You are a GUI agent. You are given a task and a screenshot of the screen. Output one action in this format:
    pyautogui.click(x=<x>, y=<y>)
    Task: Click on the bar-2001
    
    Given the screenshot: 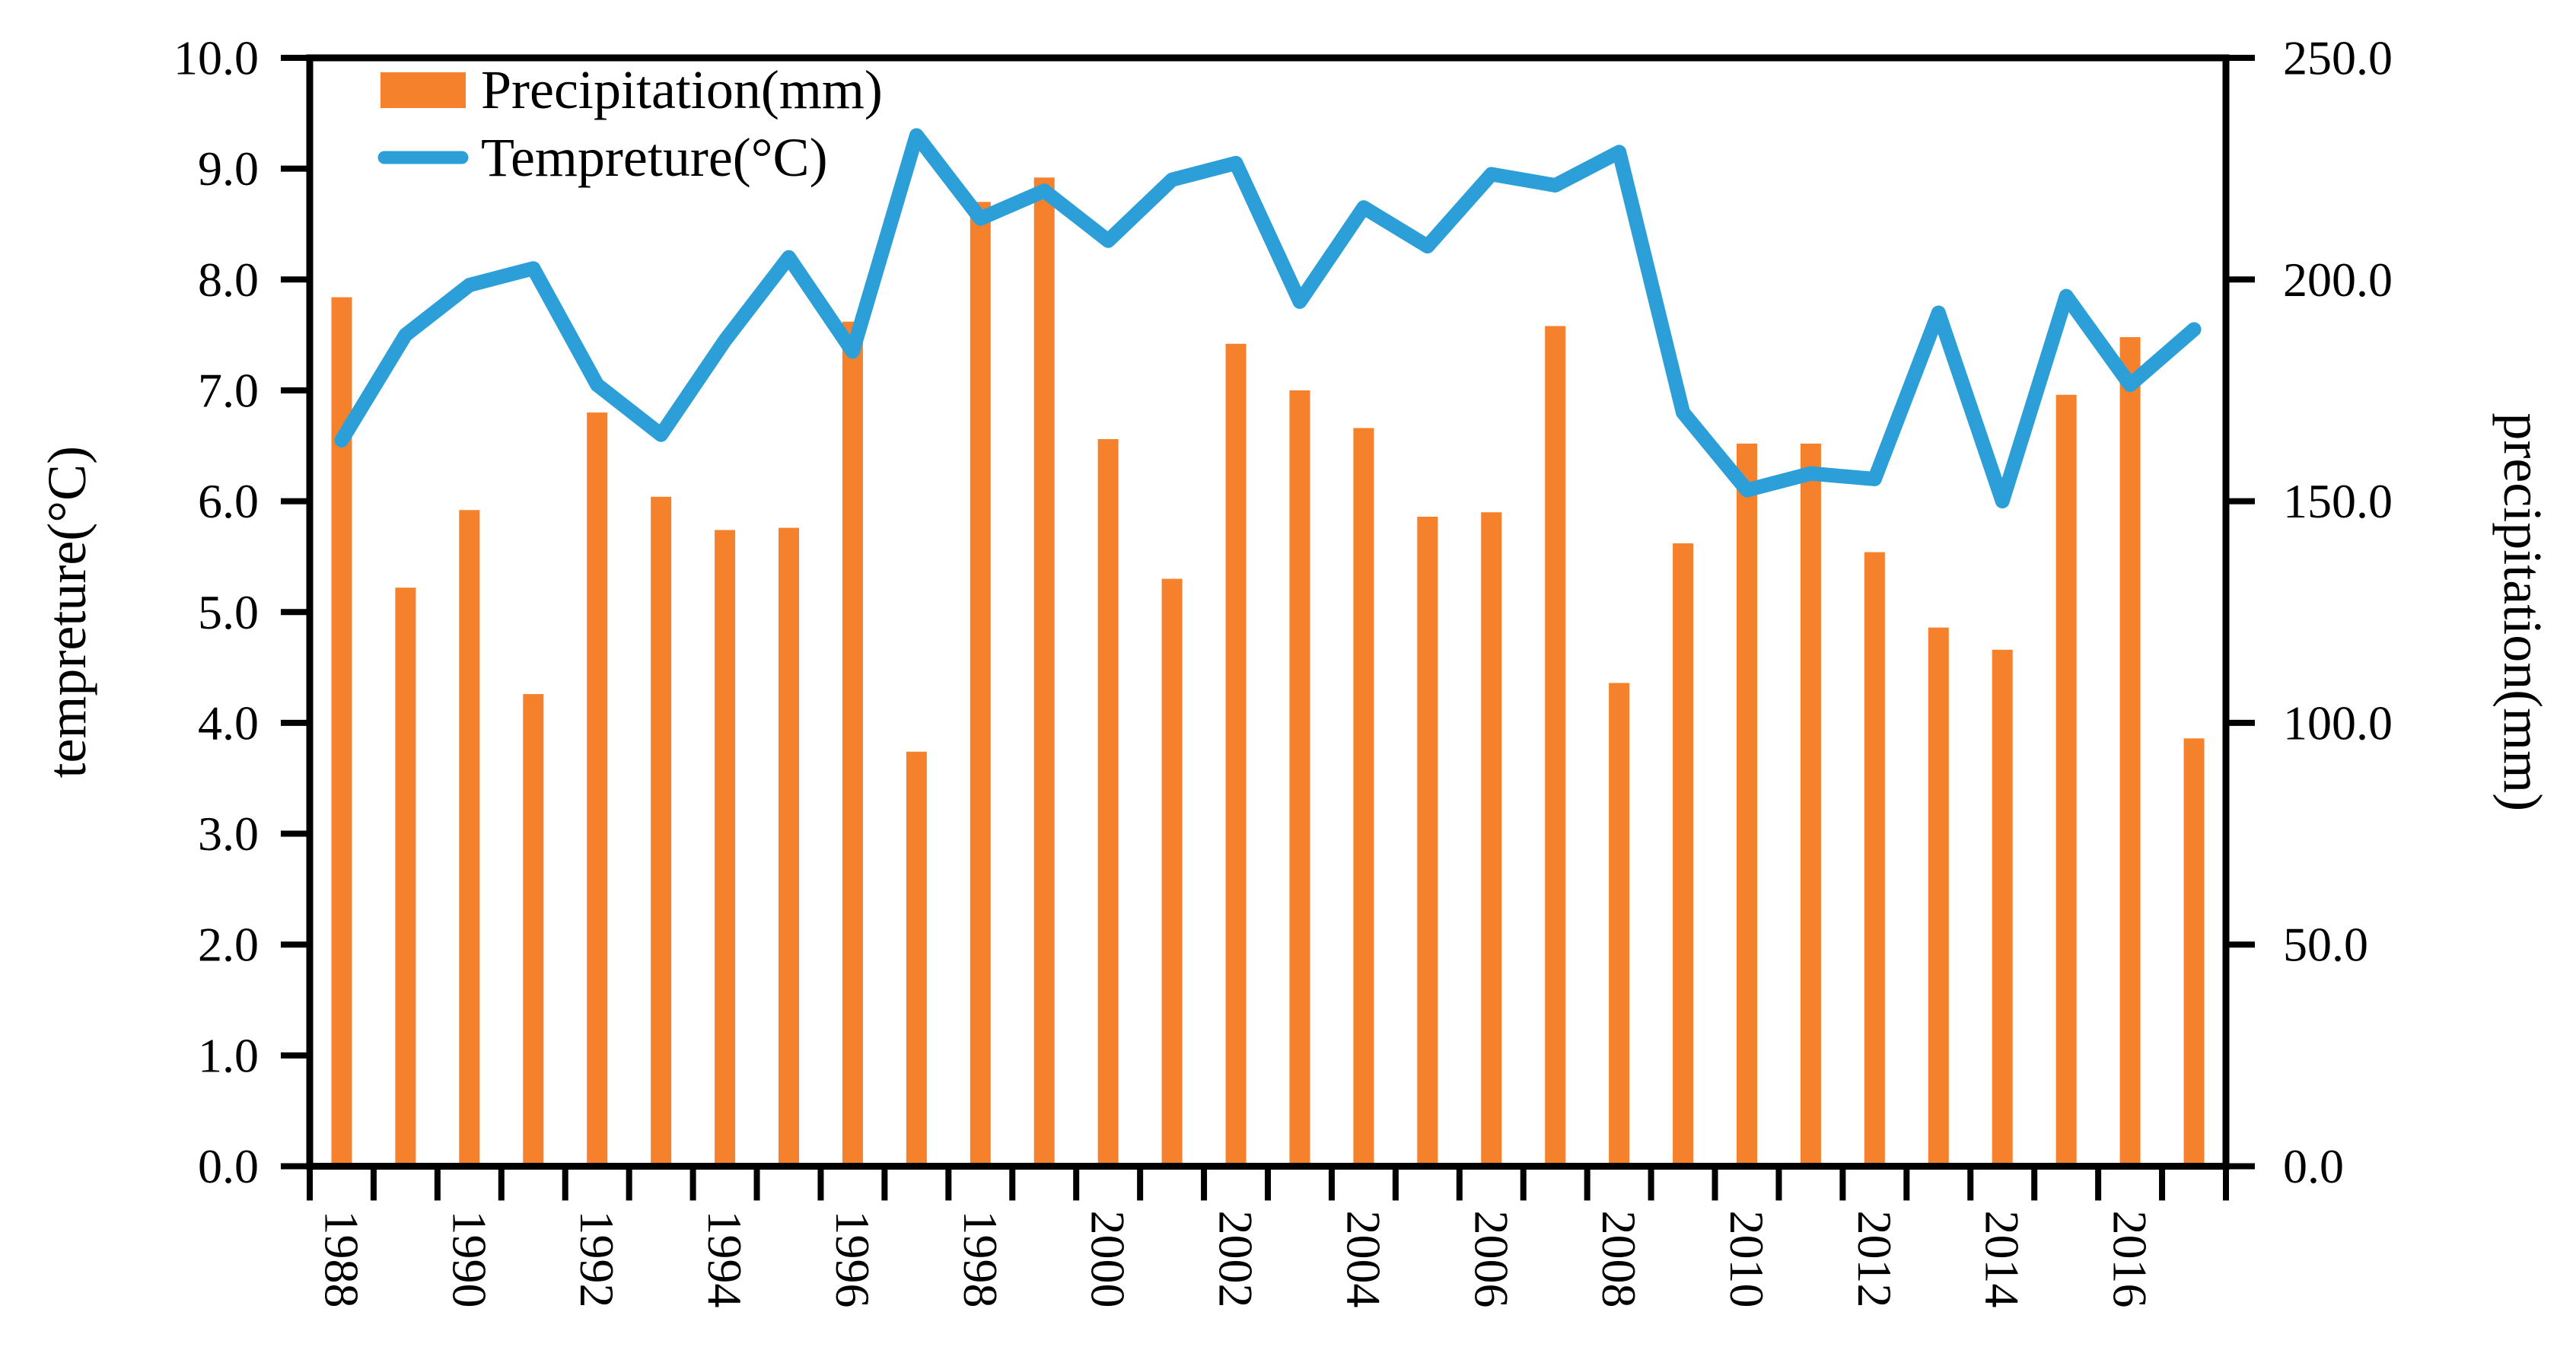 What is the action you would take?
    pyautogui.click(x=1172, y=872)
    